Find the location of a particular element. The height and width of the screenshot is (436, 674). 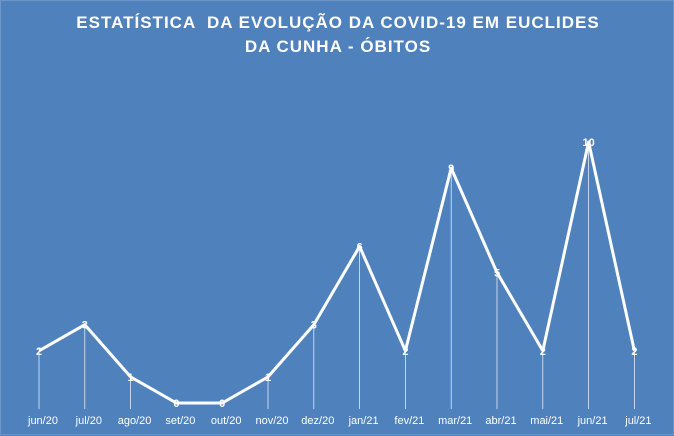

data-label-out/20: 0 is located at coordinates (222, 404).